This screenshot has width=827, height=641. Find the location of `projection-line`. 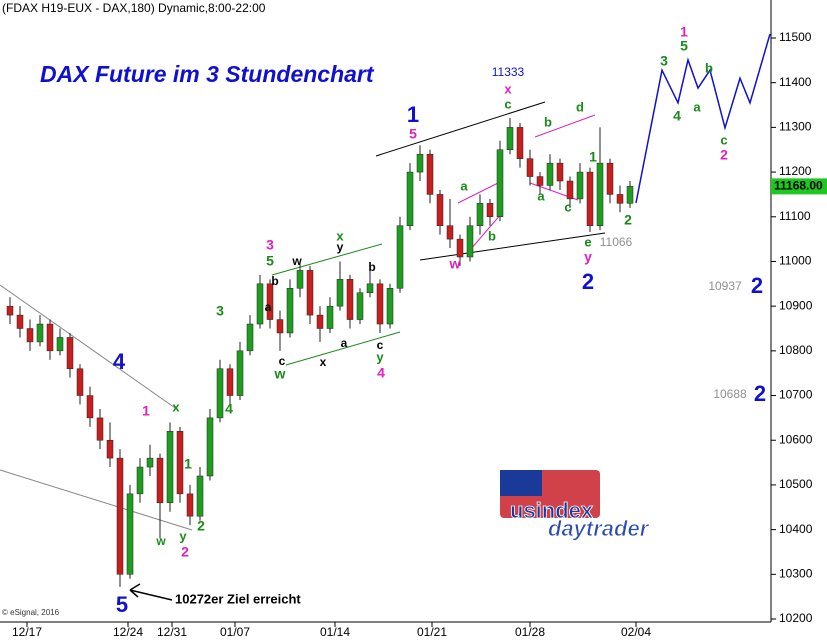

projection-line is located at coordinates (703, 118).